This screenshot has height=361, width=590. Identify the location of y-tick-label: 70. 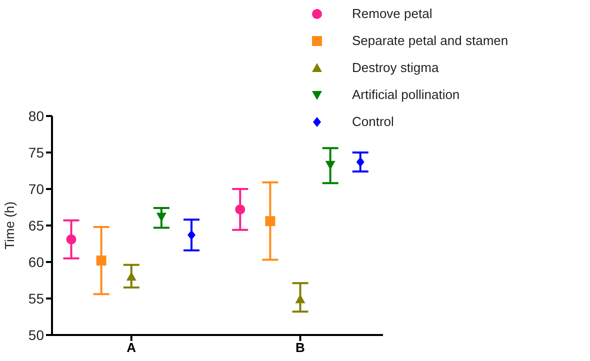
(36, 188).